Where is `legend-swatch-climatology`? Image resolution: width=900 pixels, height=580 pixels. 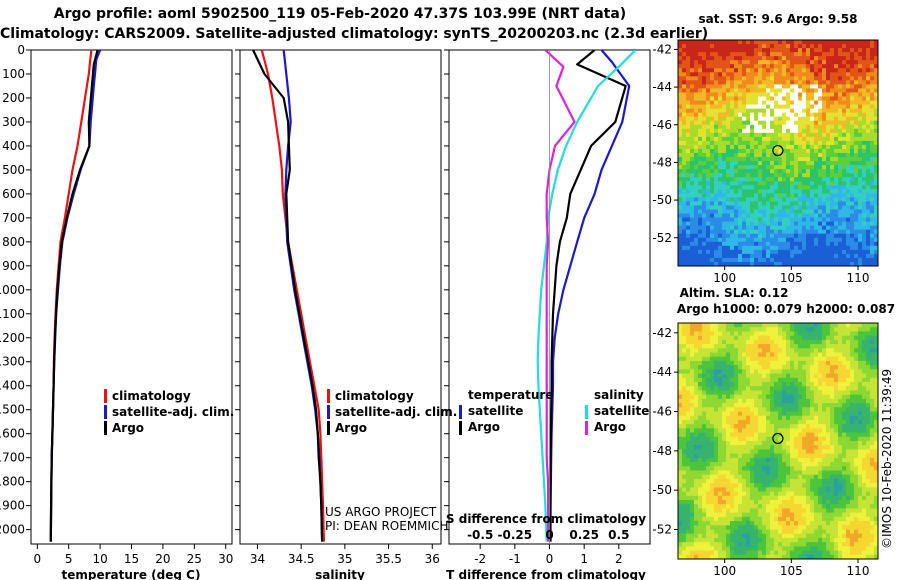 legend-swatch-climatology is located at coordinates (328, 396).